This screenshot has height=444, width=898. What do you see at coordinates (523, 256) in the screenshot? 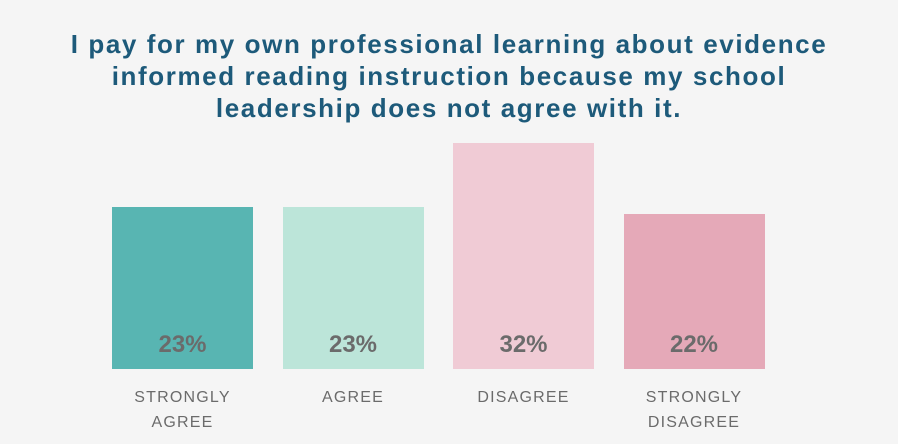
I see `bar: 32%` at bounding box center [523, 256].